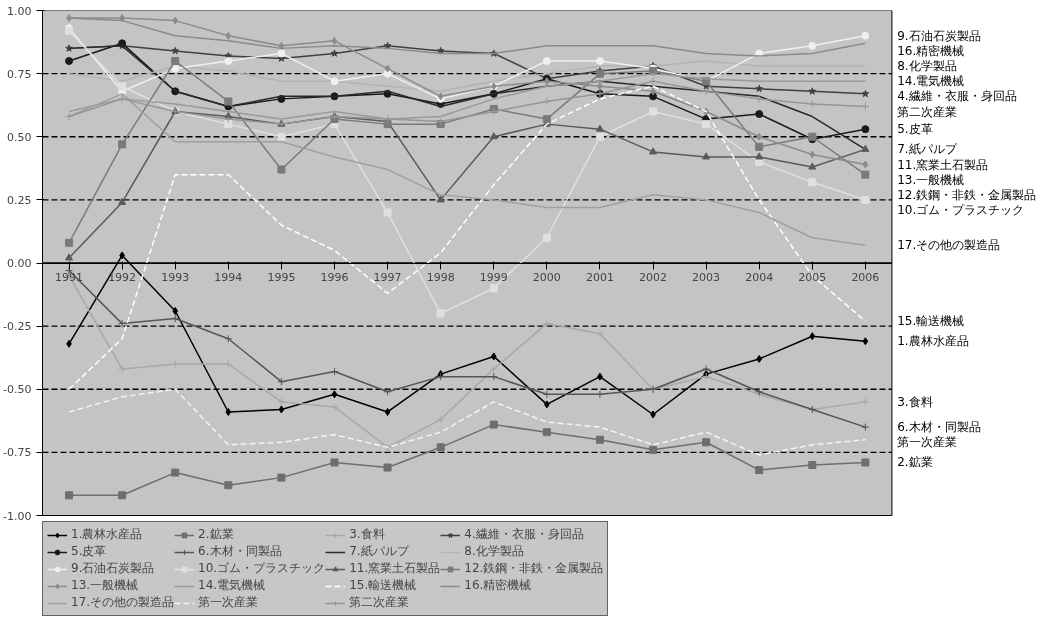 Image resolution: width=1063 pixels, height=626 pixels. What do you see at coordinates (534, 568) in the screenshot?
I see `legend-label: 12.鉄鋼・非鉄・金属製品` at bounding box center [534, 568].